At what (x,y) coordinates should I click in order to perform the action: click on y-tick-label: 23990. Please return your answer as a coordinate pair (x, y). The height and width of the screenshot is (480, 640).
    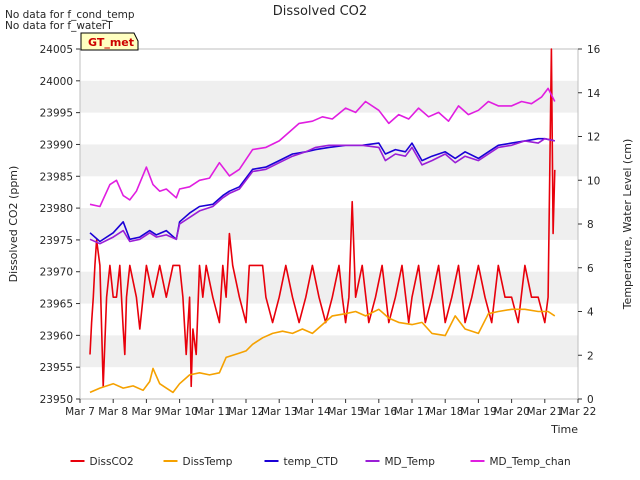
    Looking at the image, I should click on (56, 145).